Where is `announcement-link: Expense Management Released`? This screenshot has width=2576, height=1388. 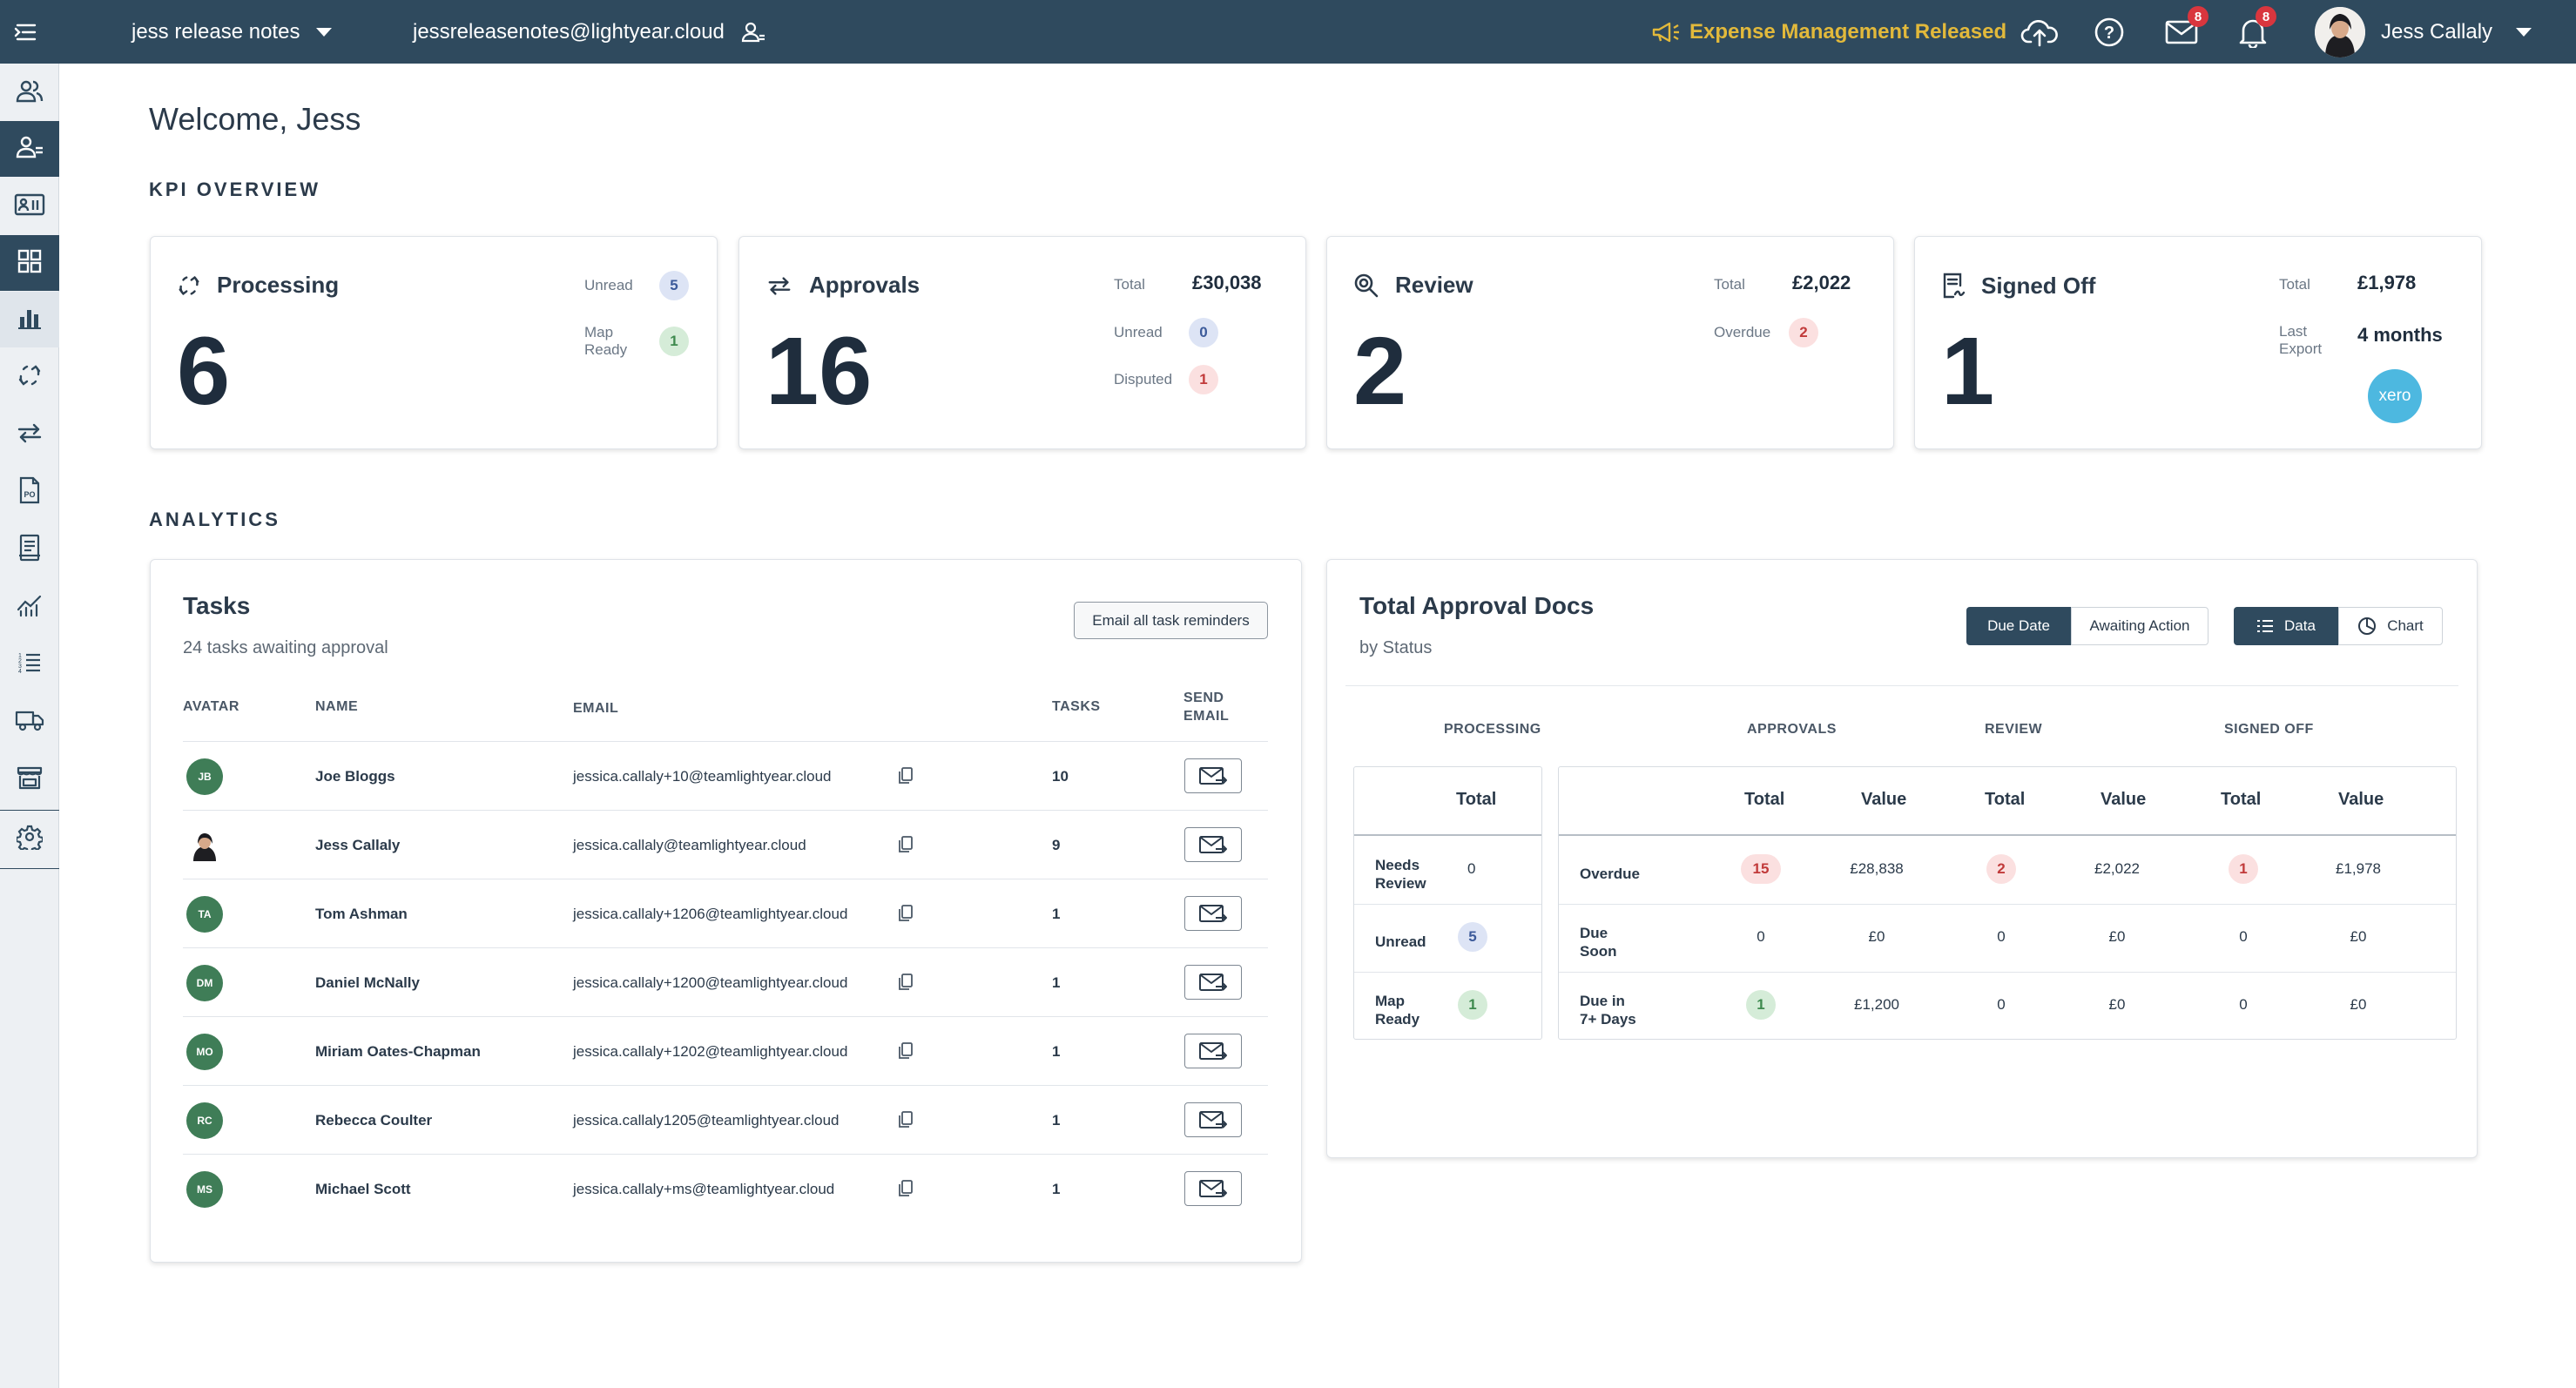 announcement-link: Expense Management Released is located at coordinates (1828, 32).